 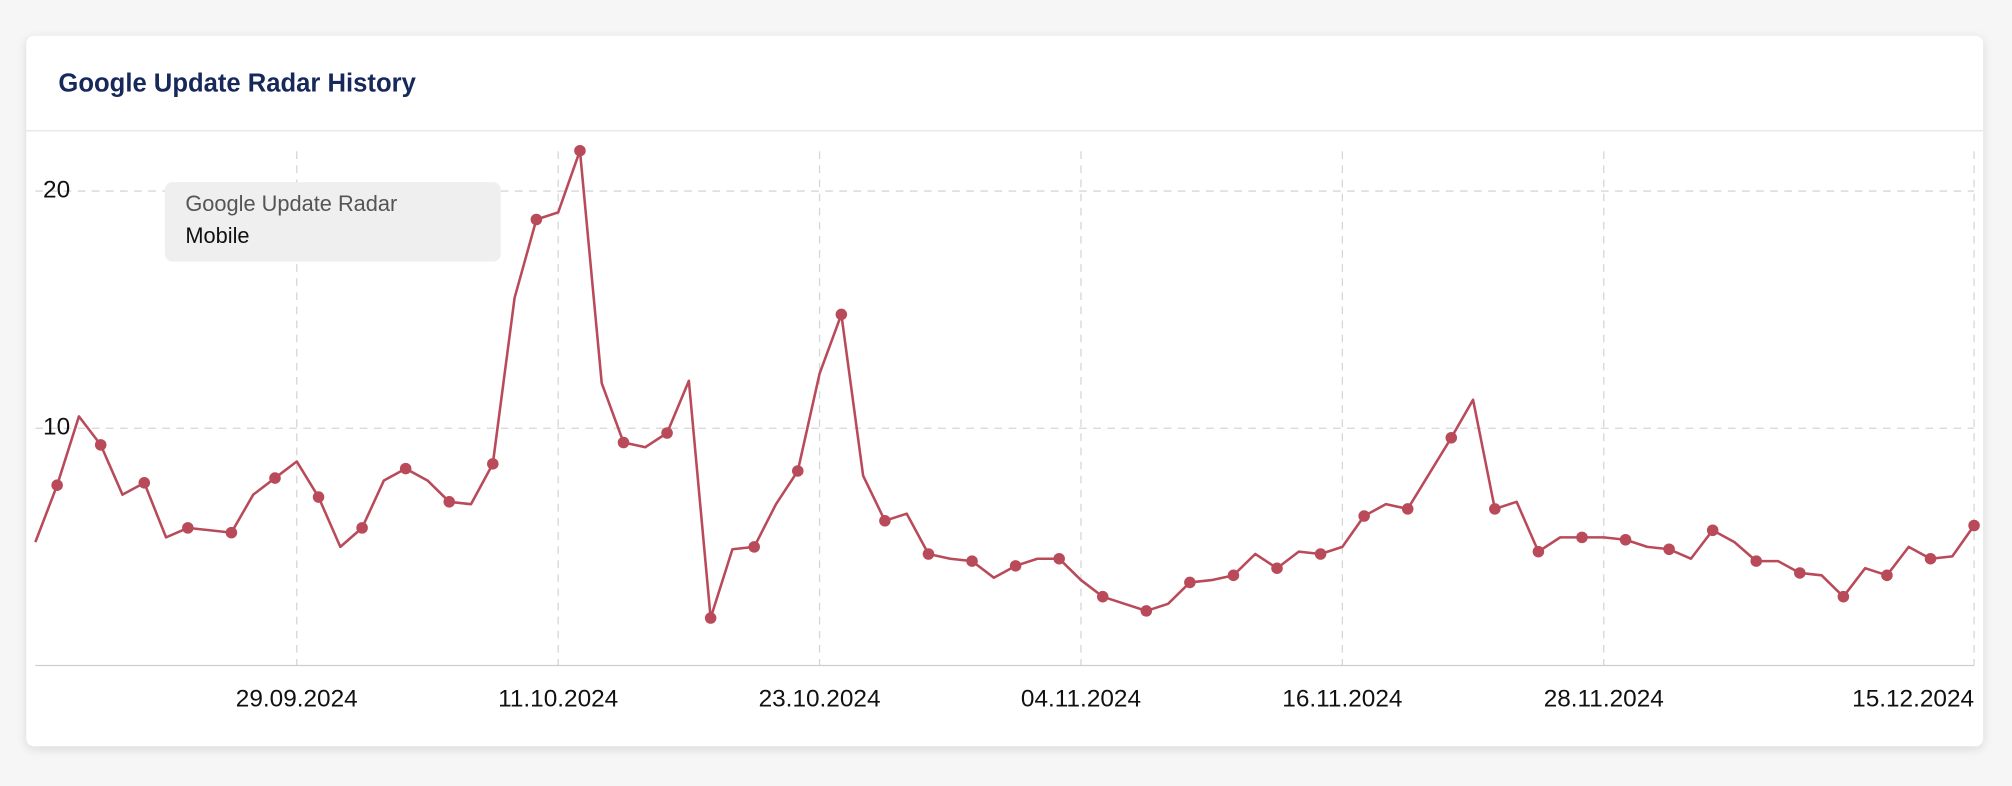 I want to click on x-tick-label: 29.09.2024, so click(x=297, y=699).